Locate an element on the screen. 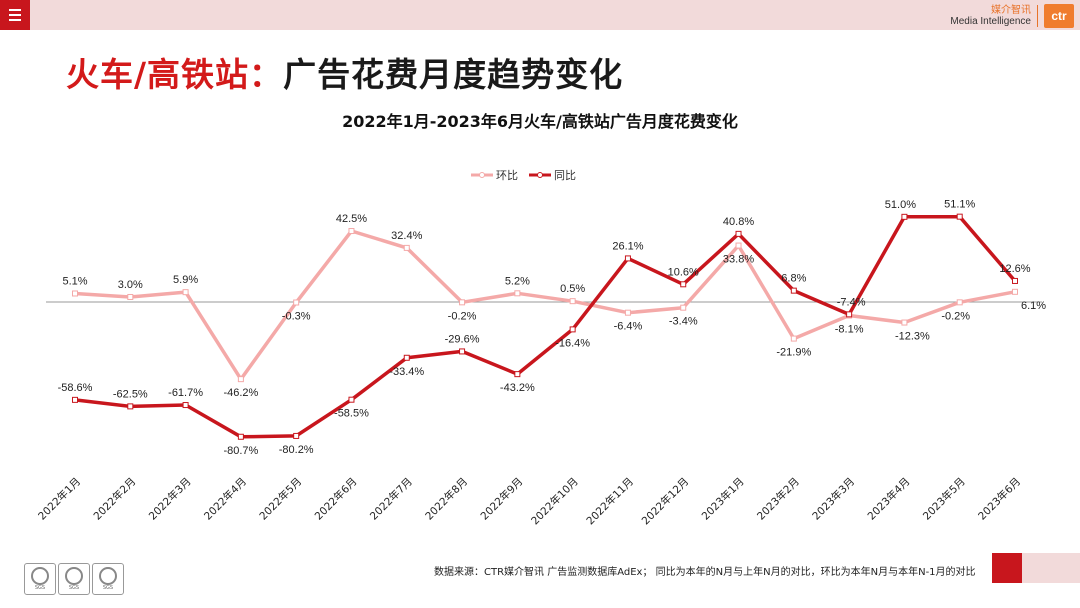 The width and height of the screenshot is (1080, 608). brand-name-en: Media Intelligence is located at coordinates (990, 21).